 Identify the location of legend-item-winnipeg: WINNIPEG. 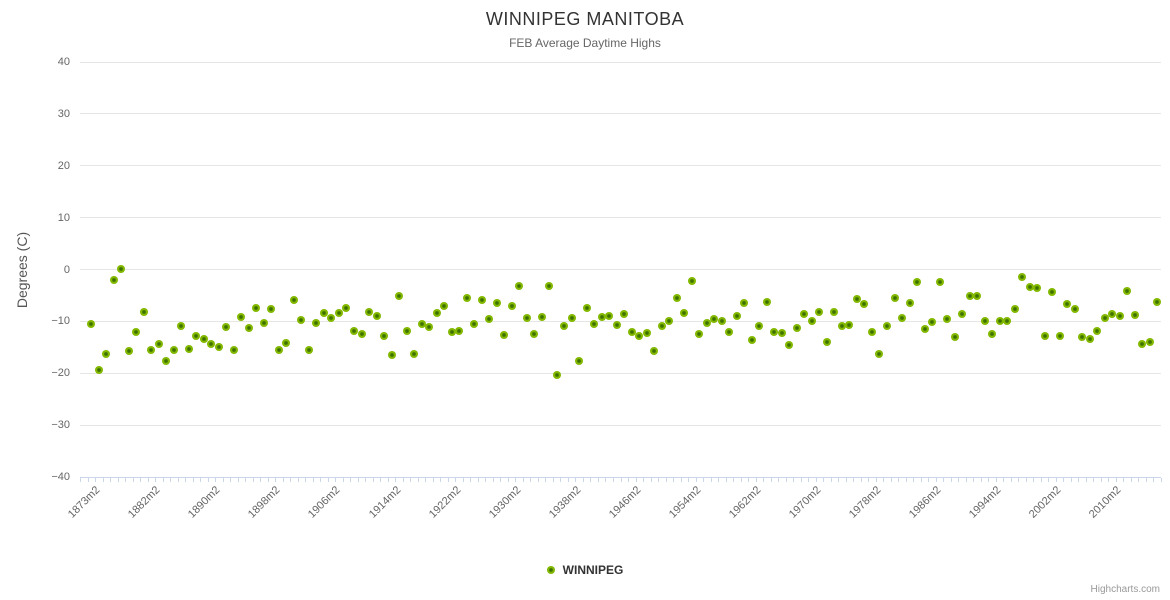
(585, 570).